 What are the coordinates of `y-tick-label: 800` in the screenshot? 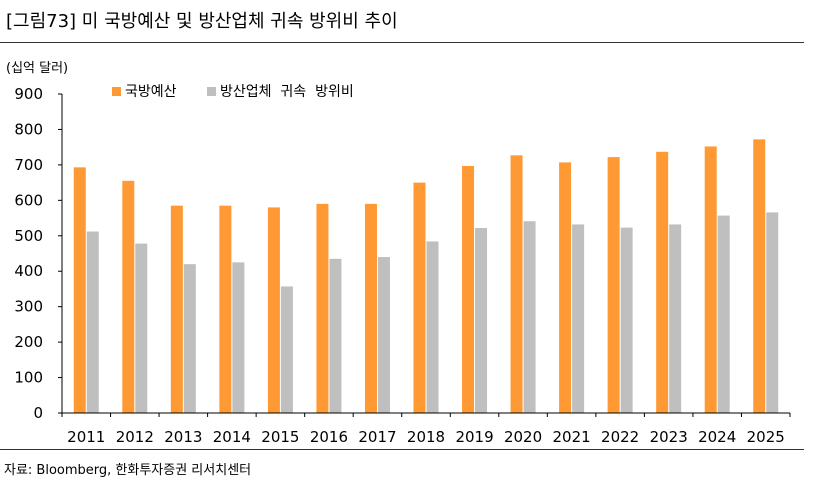 It's located at (28, 129).